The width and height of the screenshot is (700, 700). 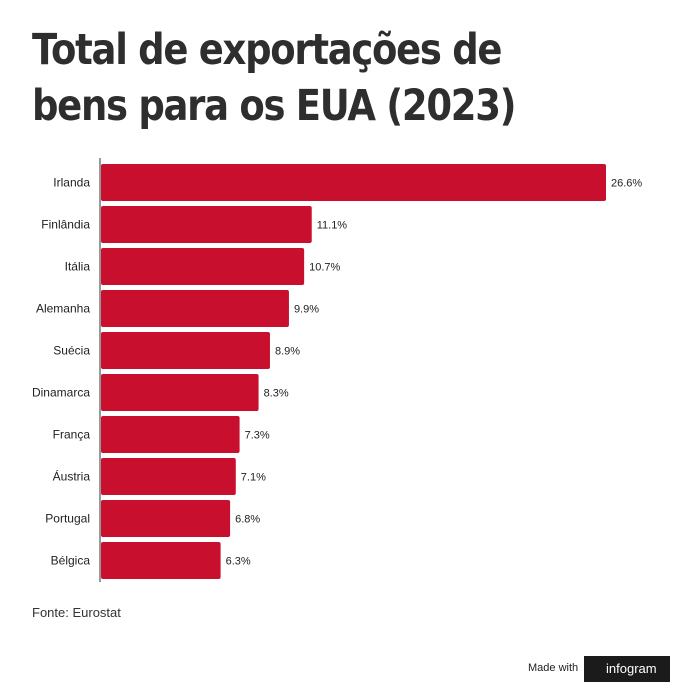 I want to click on category-label: Irlanda, so click(x=71, y=183).